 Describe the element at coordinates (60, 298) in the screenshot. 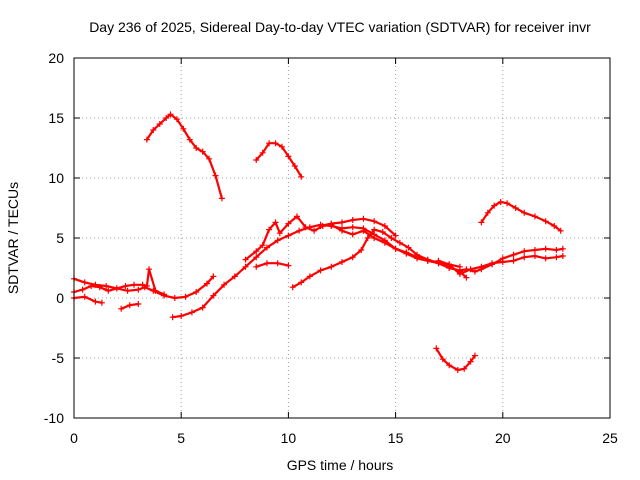

I see `y-tick-label: 0` at that location.